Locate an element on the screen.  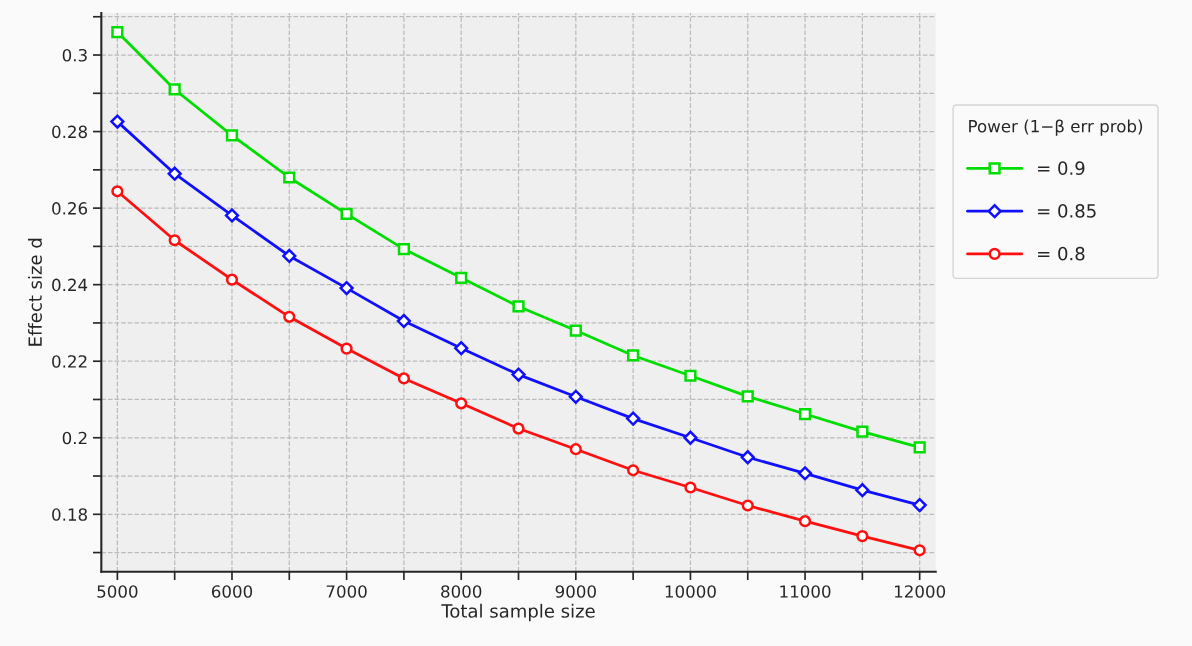
legend-label: = 0.9 is located at coordinates (1061, 168).